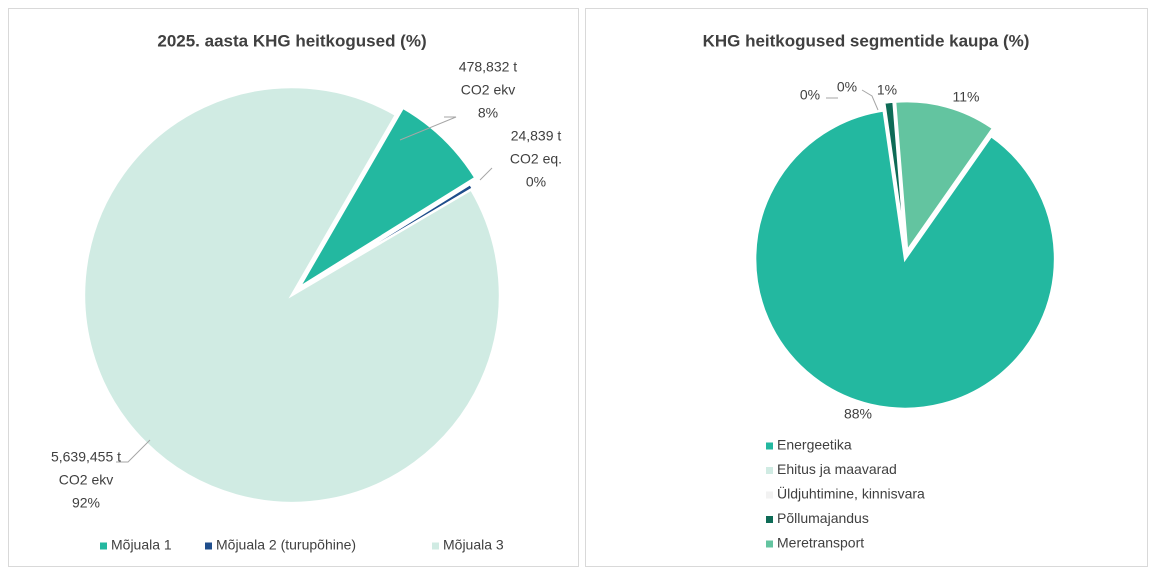 Image resolution: width=1155 pixels, height=568 pixels. I want to click on data-label: 92%, so click(86, 503).